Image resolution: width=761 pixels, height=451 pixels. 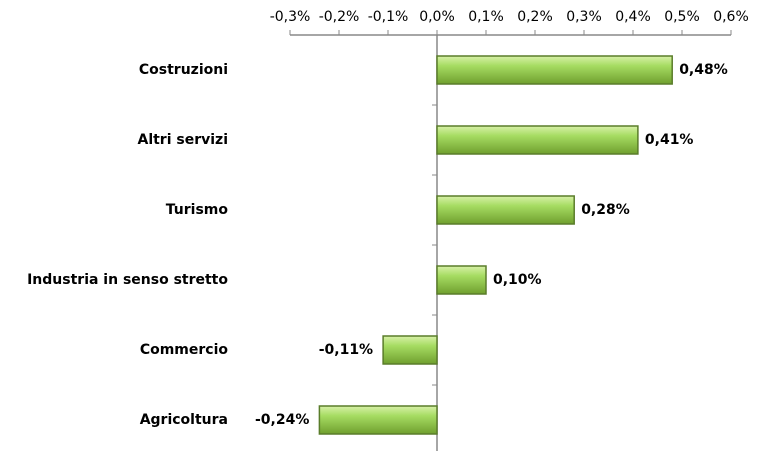 I want to click on x-tick-label: -0,2%, so click(x=339, y=17).